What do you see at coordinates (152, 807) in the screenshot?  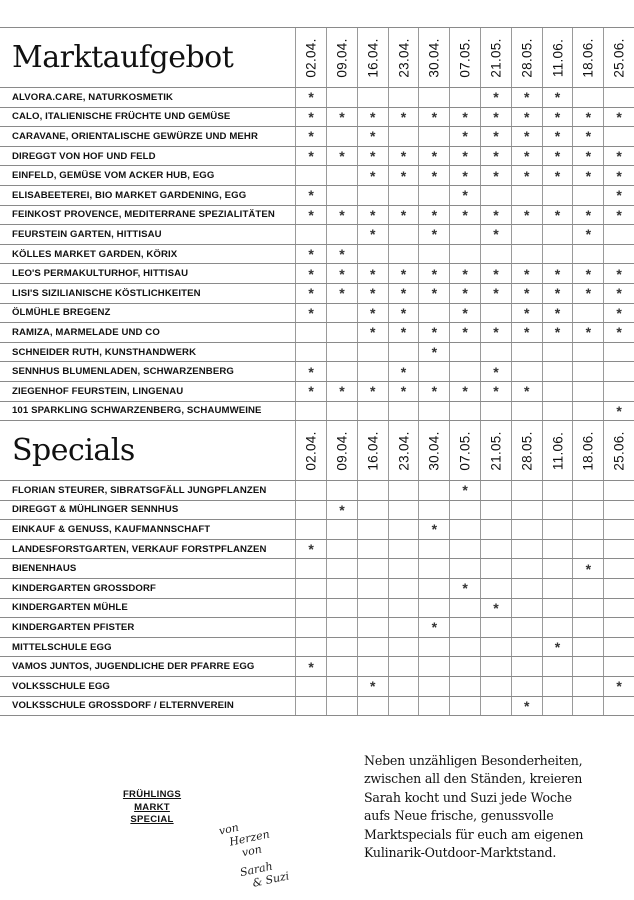 I see `stamp-line: MARKT` at bounding box center [152, 807].